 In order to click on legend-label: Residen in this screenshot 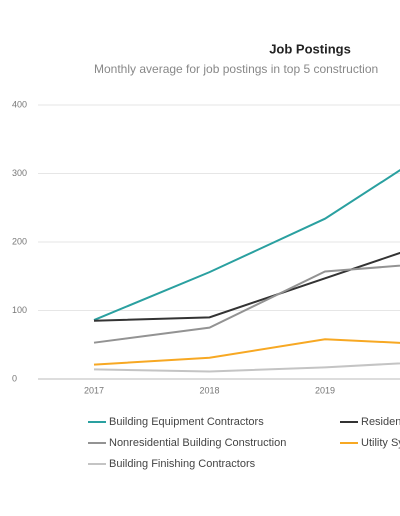, I will do `click(380, 422)`.